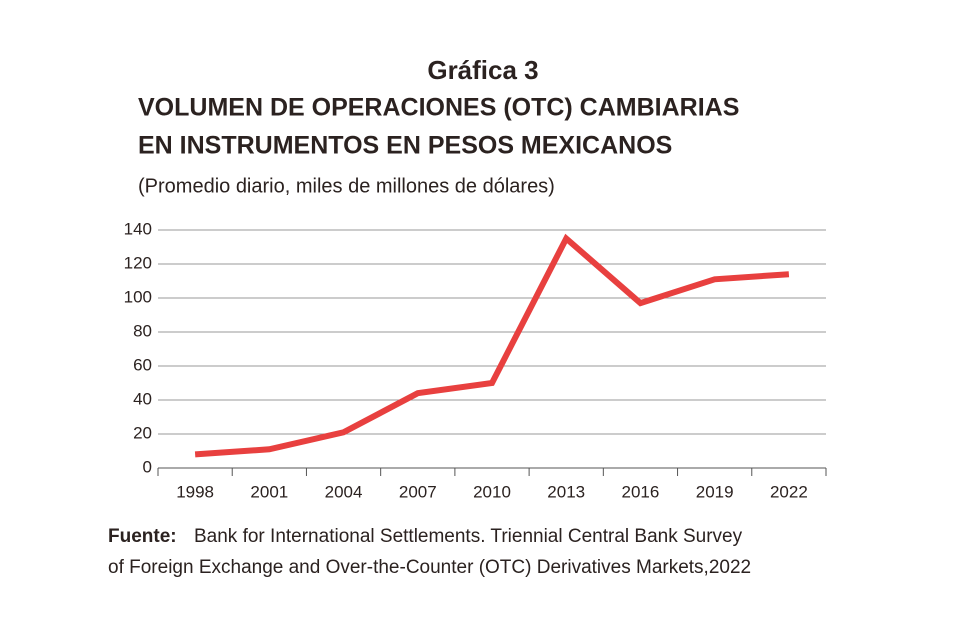 This screenshot has width=960, height=640. I want to click on source-label: Fuente:, so click(142, 536).